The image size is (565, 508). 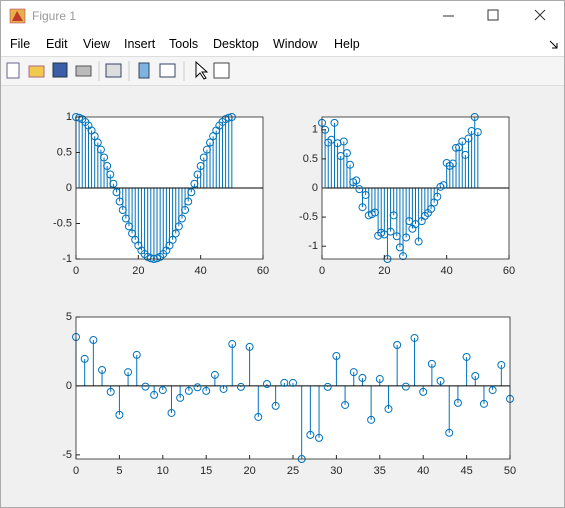 What do you see at coordinates (202, 70) in the screenshot?
I see `pointer-icon` at bounding box center [202, 70].